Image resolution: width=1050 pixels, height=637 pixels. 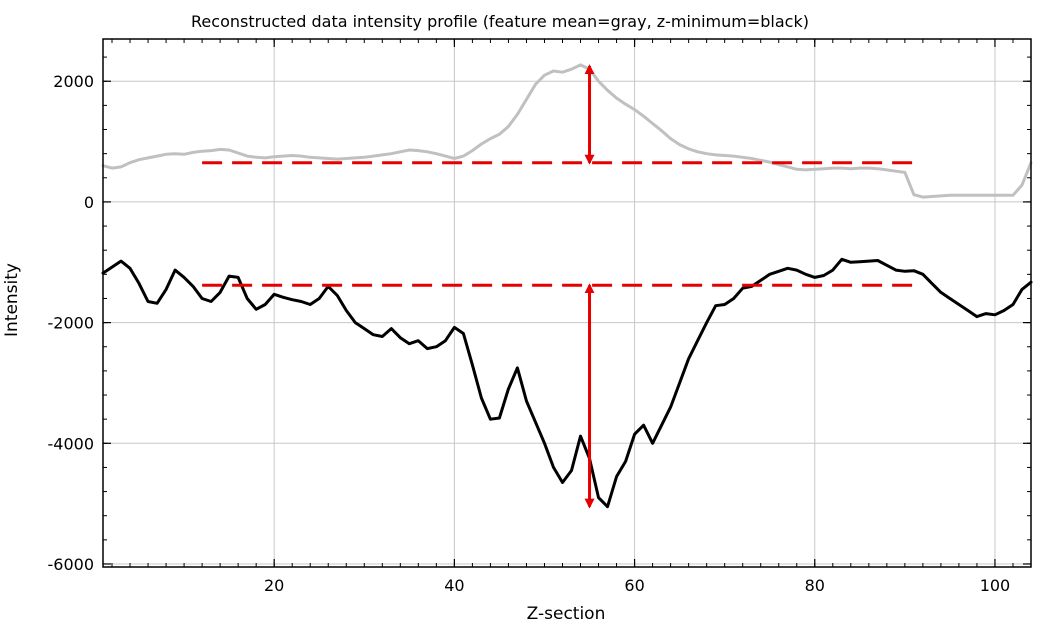 What do you see at coordinates (12, 300) in the screenshot?
I see `y-axis-label: Intensity` at bounding box center [12, 300].